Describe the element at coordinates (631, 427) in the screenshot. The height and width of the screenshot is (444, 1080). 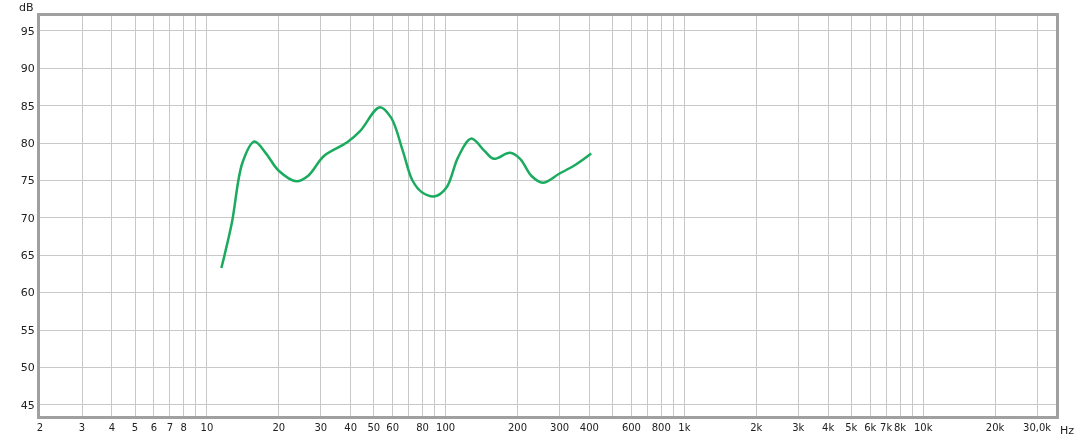
I see `x-tick-label: 600` at that location.